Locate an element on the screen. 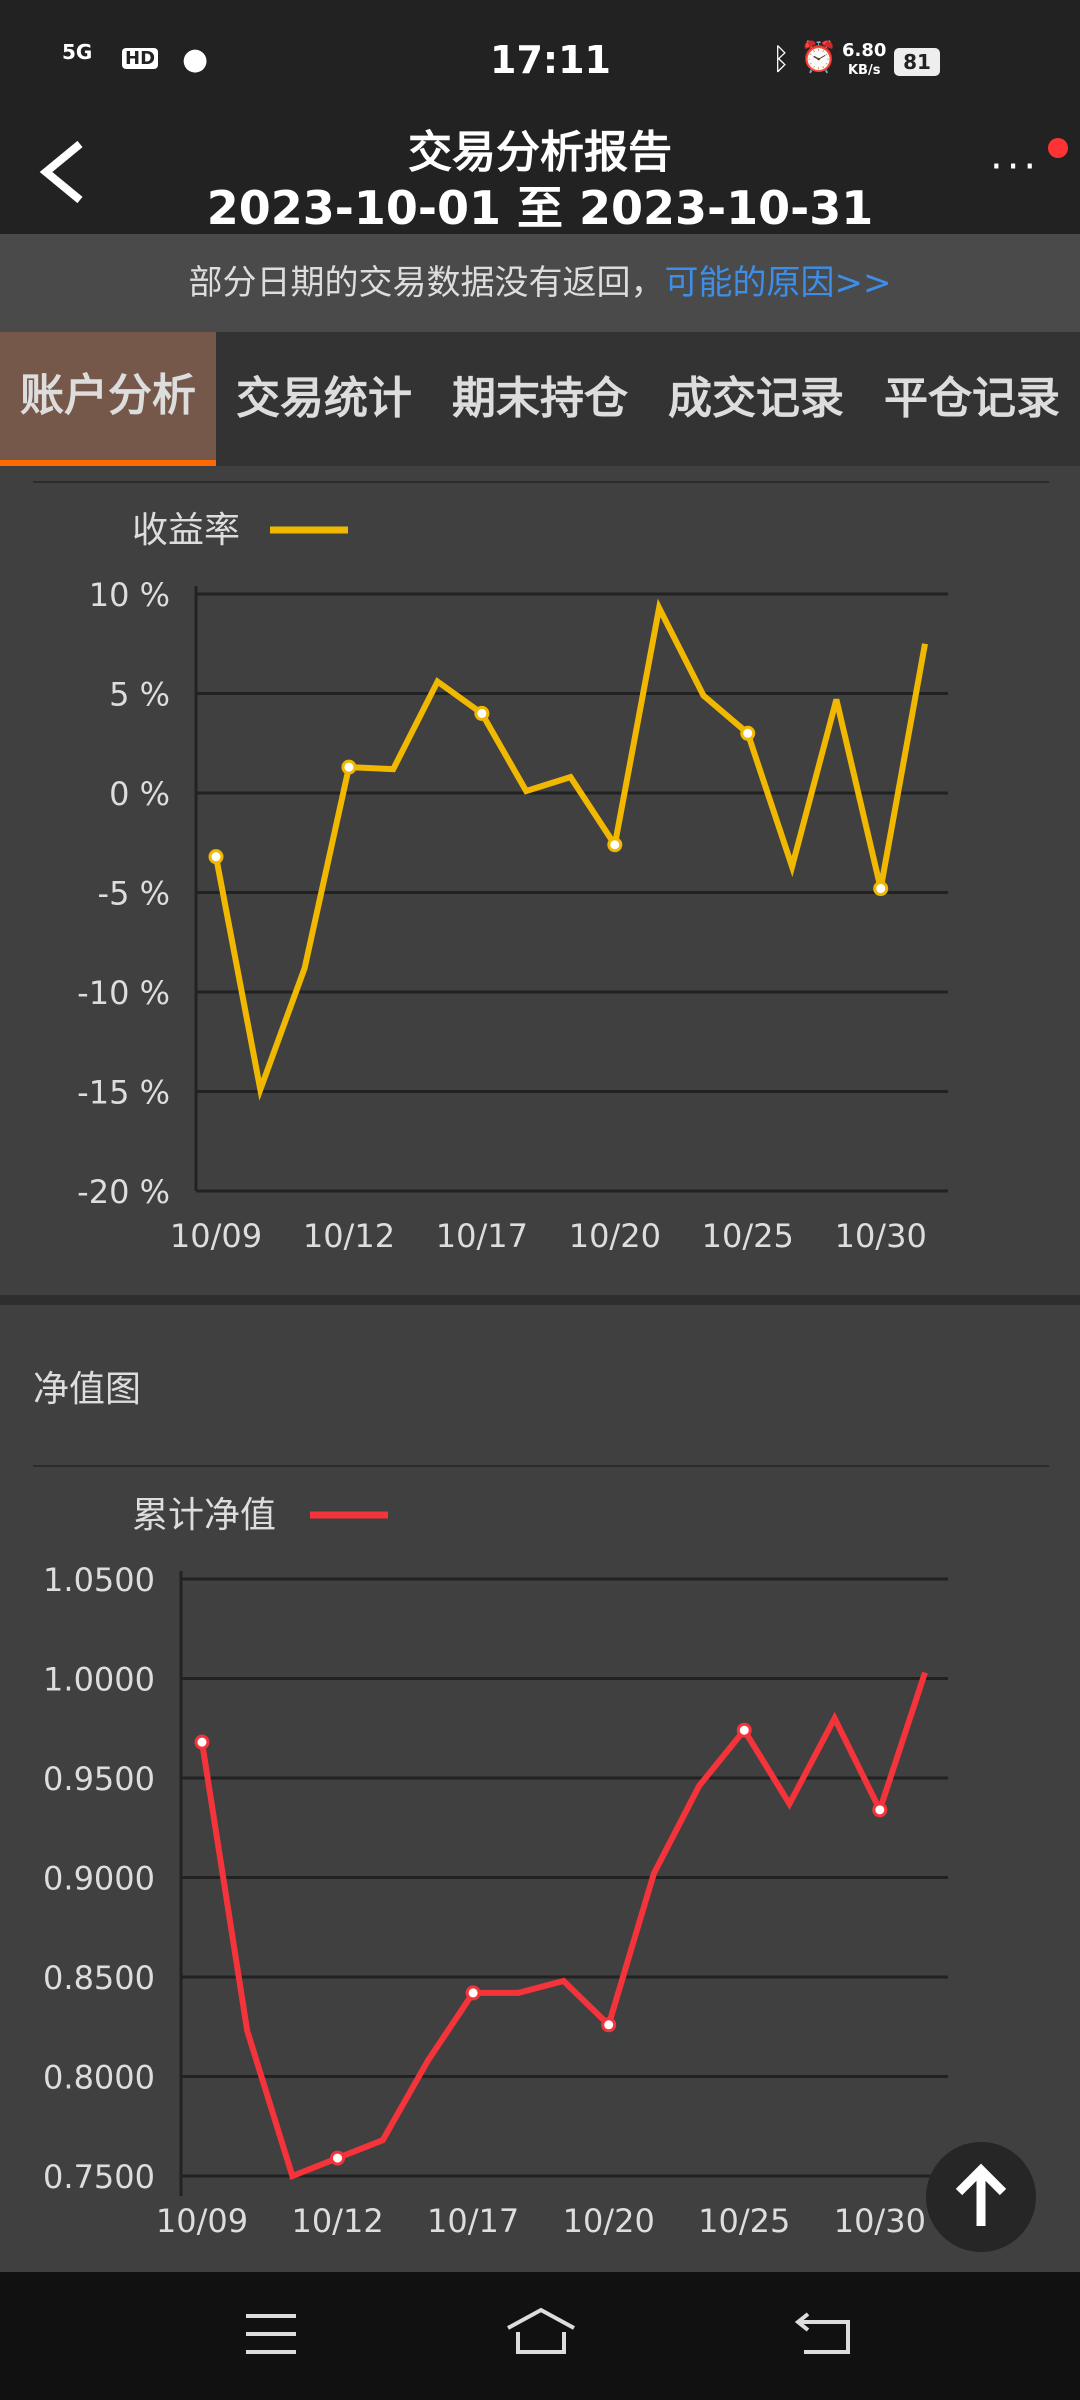 This screenshot has height=2400, width=1080. hd-badge: HD is located at coordinates (140, 58).